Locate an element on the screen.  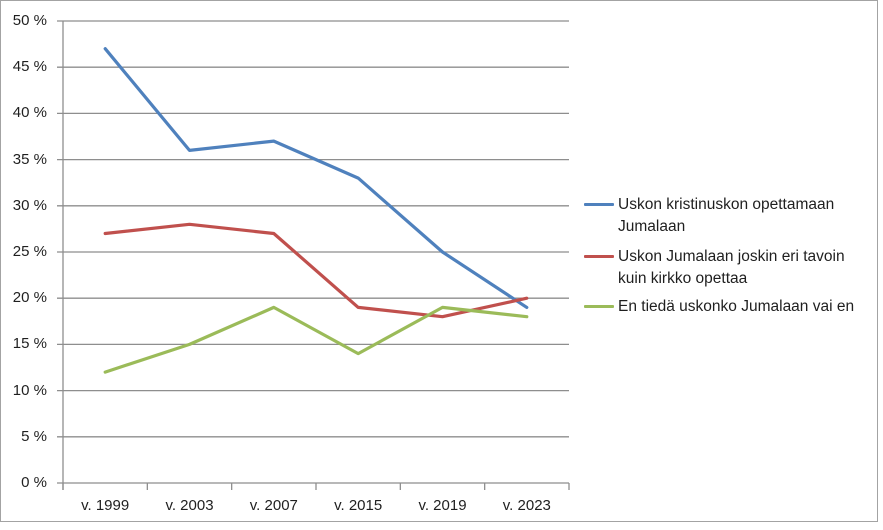
x-axis-label-5: v. 2023 is located at coordinates (526, 505).